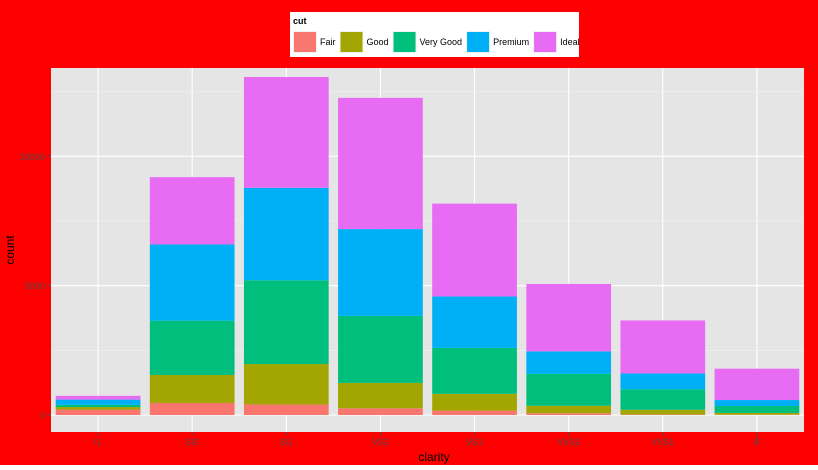 The height and width of the screenshot is (470, 818). I want to click on bar-very-good-i1, so click(98, 406).